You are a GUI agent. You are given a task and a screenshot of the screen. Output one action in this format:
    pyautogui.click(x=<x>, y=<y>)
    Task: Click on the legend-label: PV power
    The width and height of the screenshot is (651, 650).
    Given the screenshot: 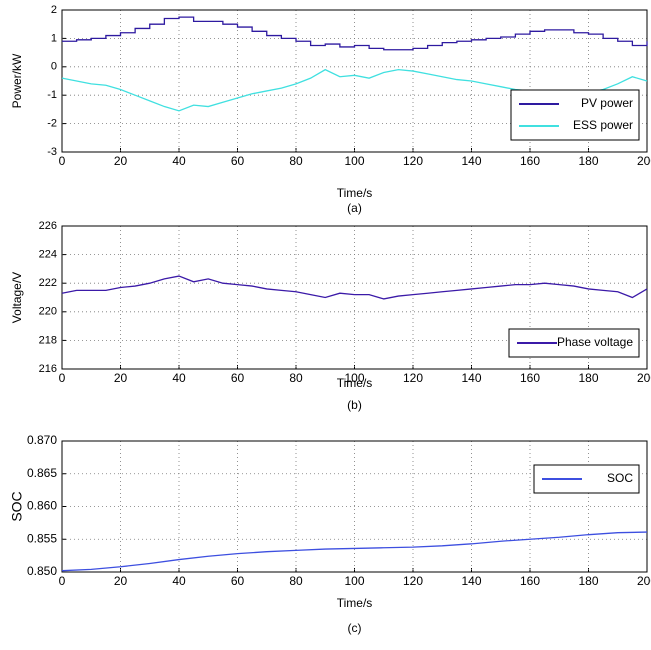 What is the action you would take?
    pyautogui.click(x=607, y=103)
    